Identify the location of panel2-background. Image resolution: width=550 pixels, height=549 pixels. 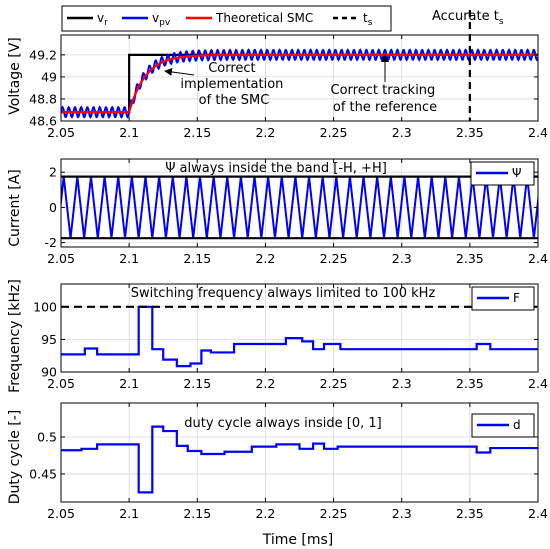
(299, 203).